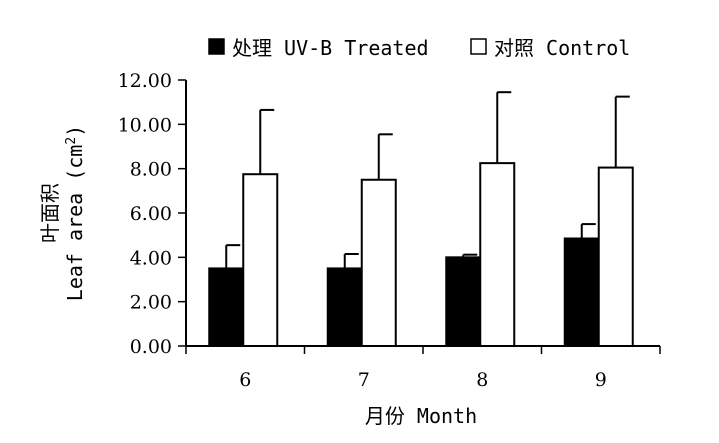 The image size is (719, 443). What do you see at coordinates (330, 48) in the screenshot?
I see `legend-label-treated: 处理 UV-B Treated` at bounding box center [330, 48].